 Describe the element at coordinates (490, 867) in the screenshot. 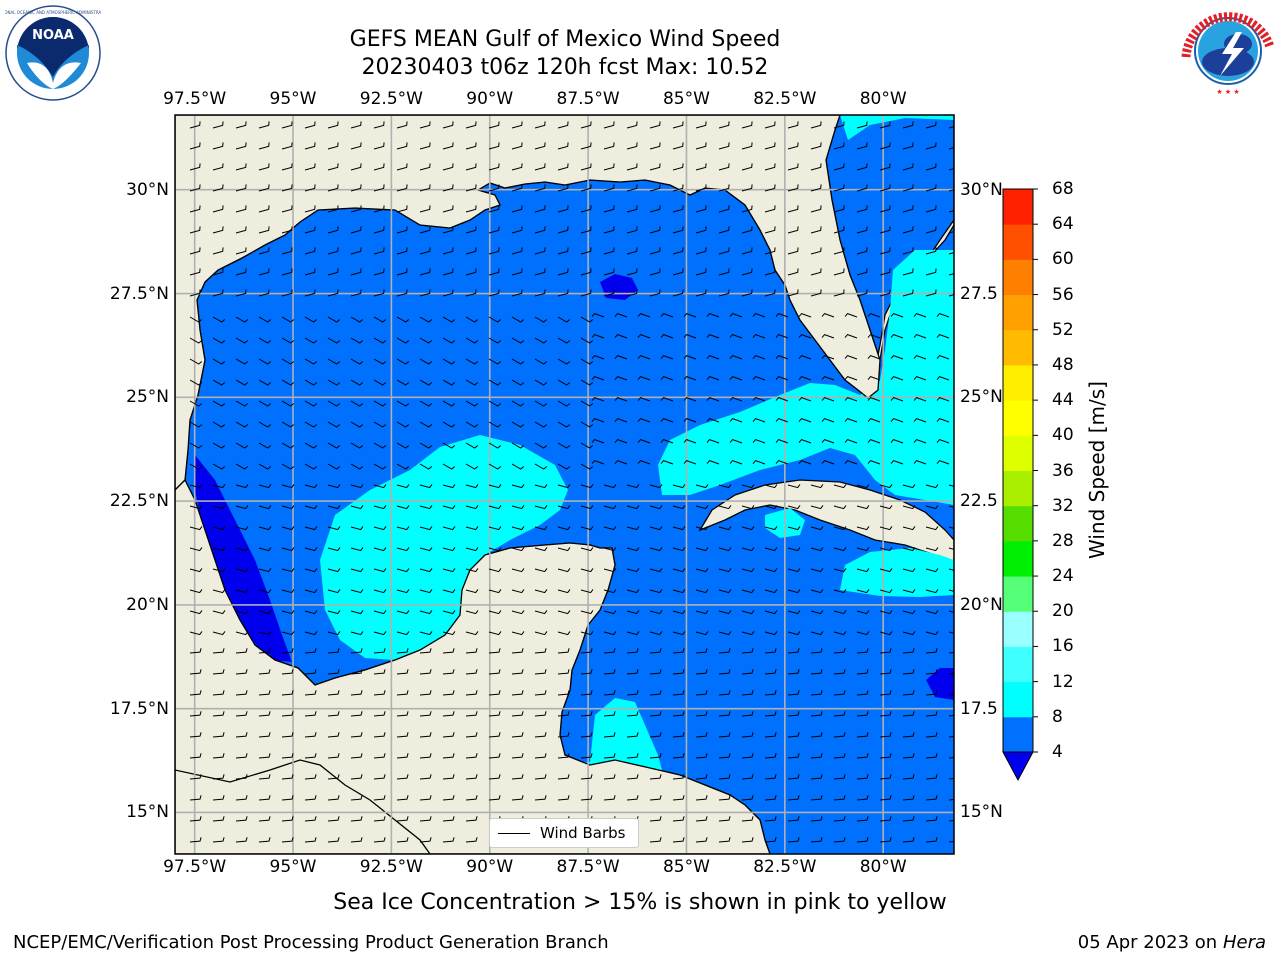

I see `lon-tick-bottom: 90°W` at that location.